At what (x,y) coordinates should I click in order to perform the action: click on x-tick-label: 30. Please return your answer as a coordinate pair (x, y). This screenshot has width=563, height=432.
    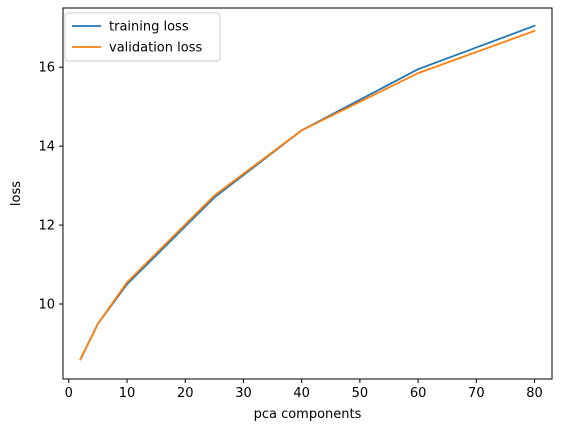
    Looking at the image, I should click on (243, 393).